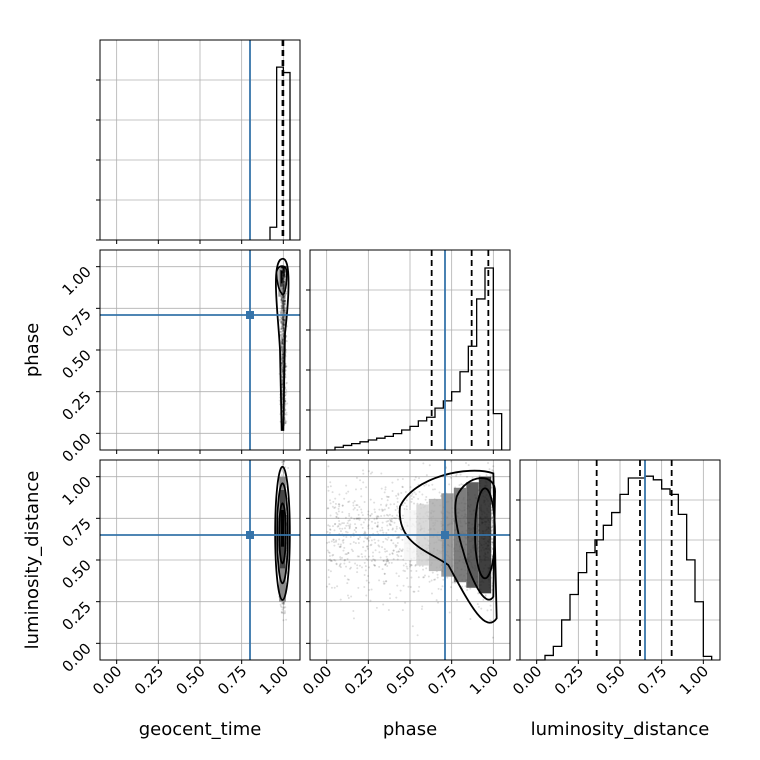  Describe the element at coordinates (76, 491) in the screenshot. I see `y-tick-label-4: 1.00` at that location.